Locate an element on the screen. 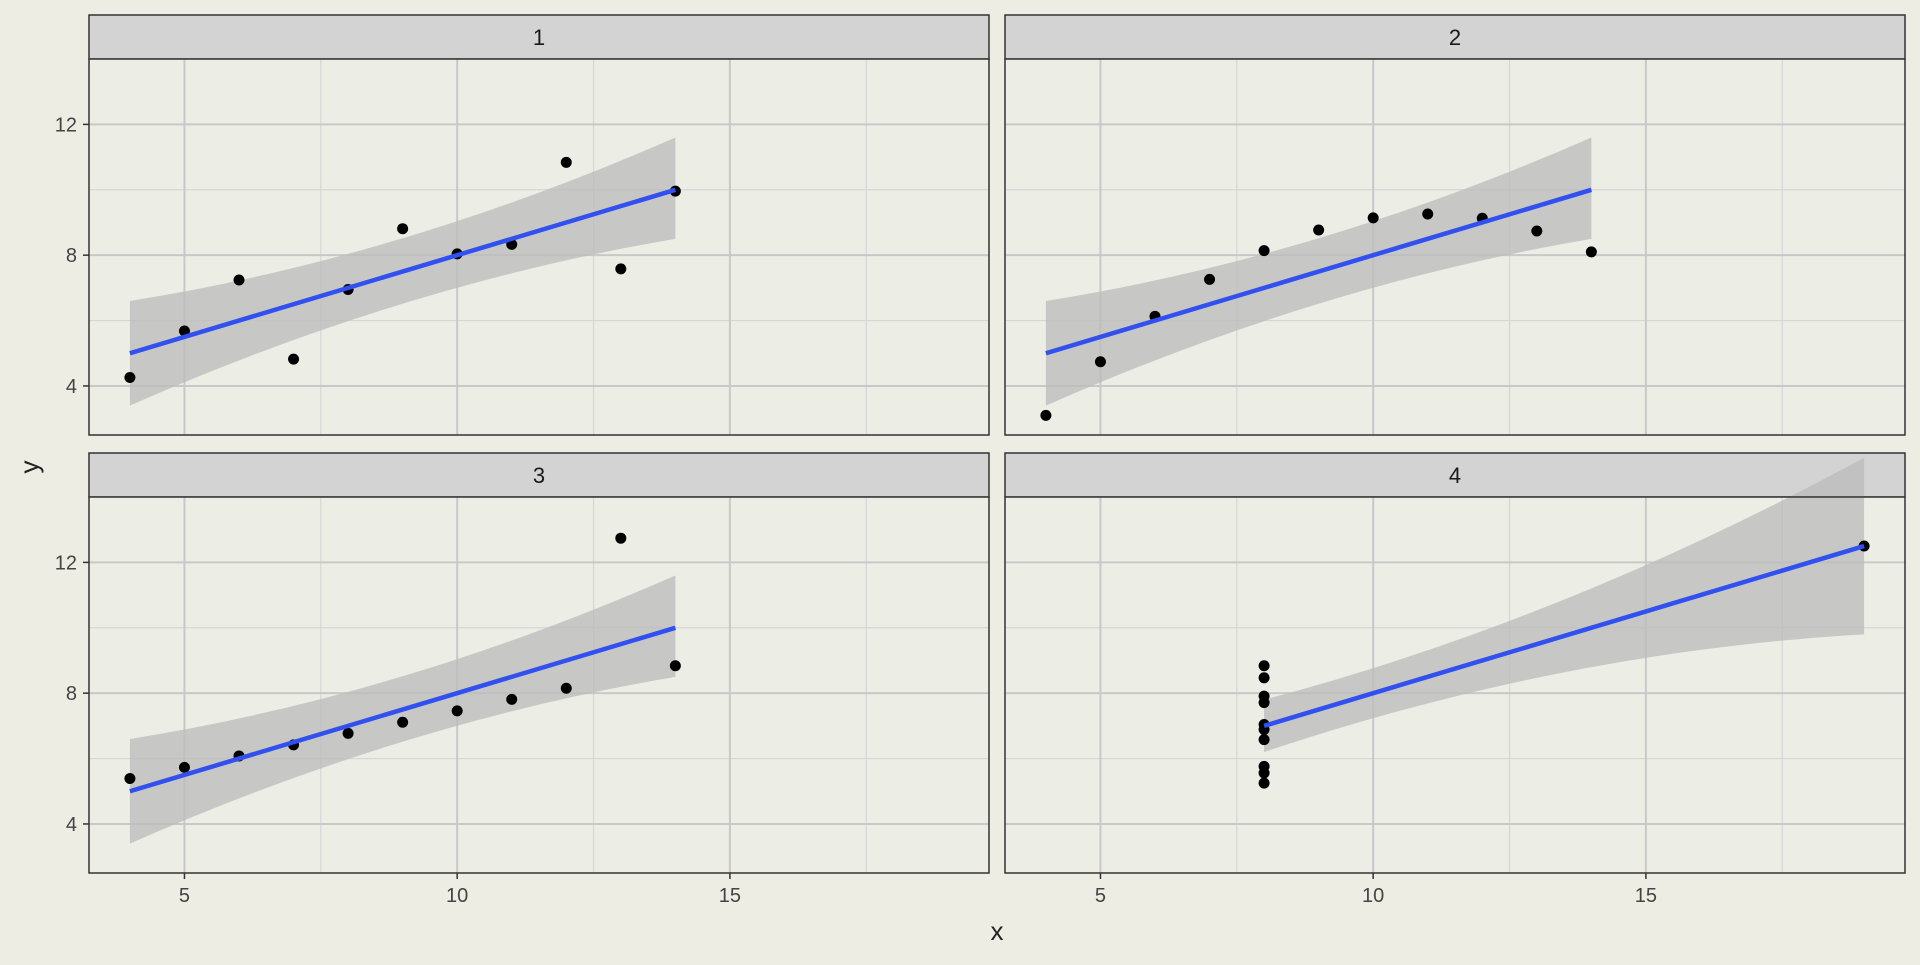 The image size is (1920, 965). facet-strip-label: 4 is located at coordinates (1455, 475).